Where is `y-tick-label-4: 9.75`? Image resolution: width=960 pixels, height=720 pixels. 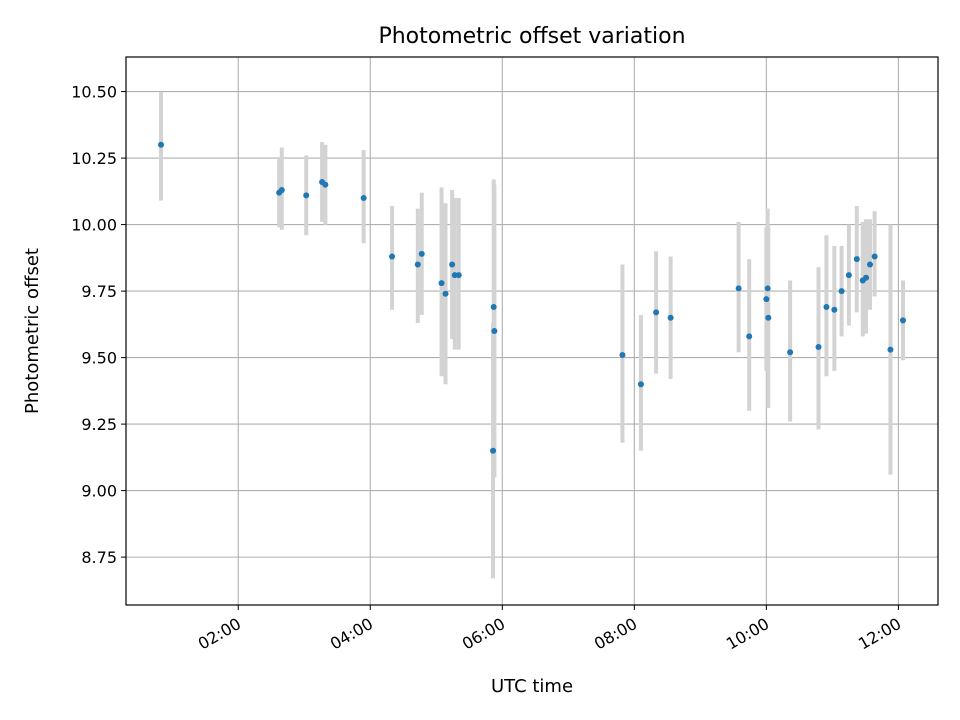
y-tick-label-4: 9.75 is located at coordinates (99, 291).